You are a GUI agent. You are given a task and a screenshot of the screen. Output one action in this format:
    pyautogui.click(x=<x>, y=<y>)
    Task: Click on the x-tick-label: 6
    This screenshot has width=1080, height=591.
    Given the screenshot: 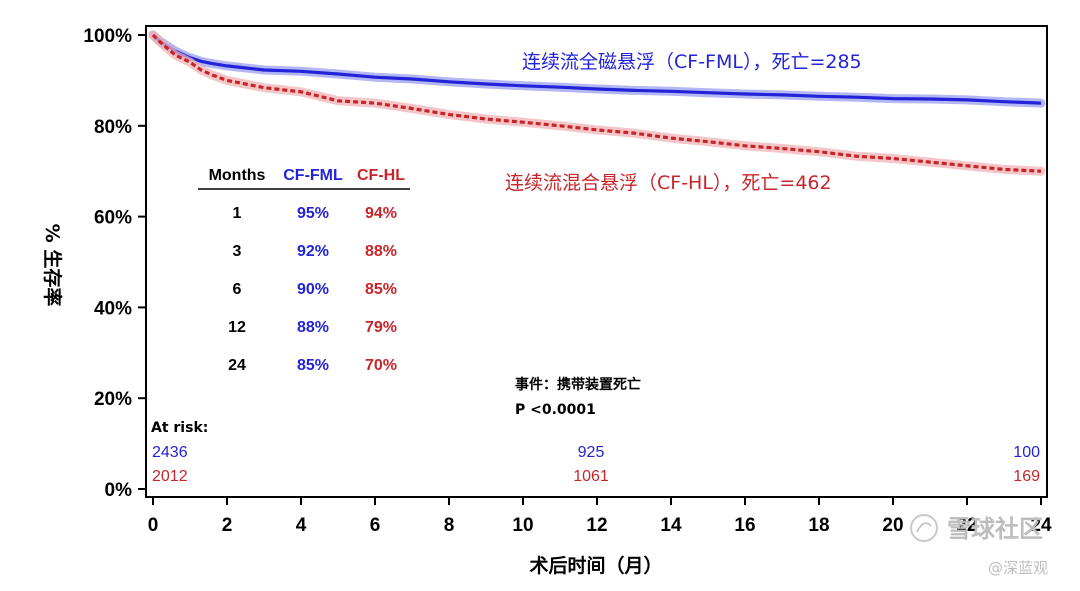 What is the action you would take?
    pyautogui.click(x=375, y=525)
    